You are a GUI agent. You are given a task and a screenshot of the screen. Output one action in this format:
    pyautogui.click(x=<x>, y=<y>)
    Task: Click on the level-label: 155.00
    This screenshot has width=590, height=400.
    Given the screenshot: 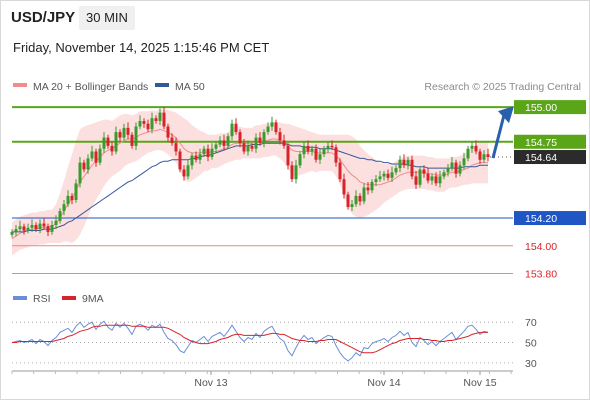 What is the action you would take?
    pyautogui.click(x=541, y=108)
    